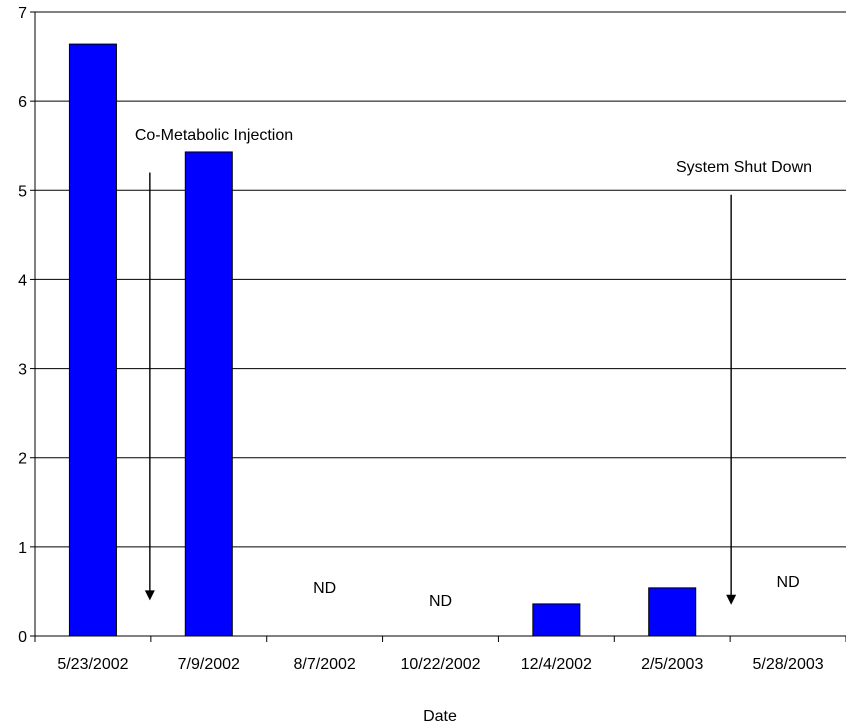 The image size is (846, 725). Describe the element at coordinates (556, 664) in the screenshot. I see `x-tick-label: 12/4/2002` at that location.